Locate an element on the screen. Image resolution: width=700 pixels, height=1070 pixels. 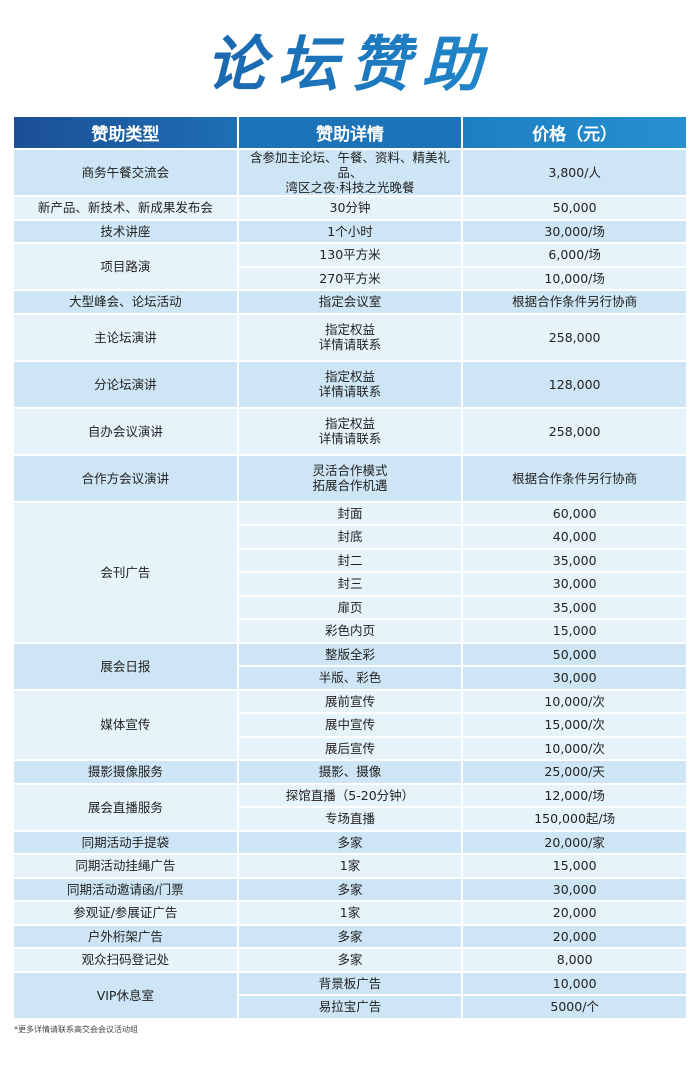
table-row: 观众扫码登记处 多家 8,000 is located at coordinates (350, 960).